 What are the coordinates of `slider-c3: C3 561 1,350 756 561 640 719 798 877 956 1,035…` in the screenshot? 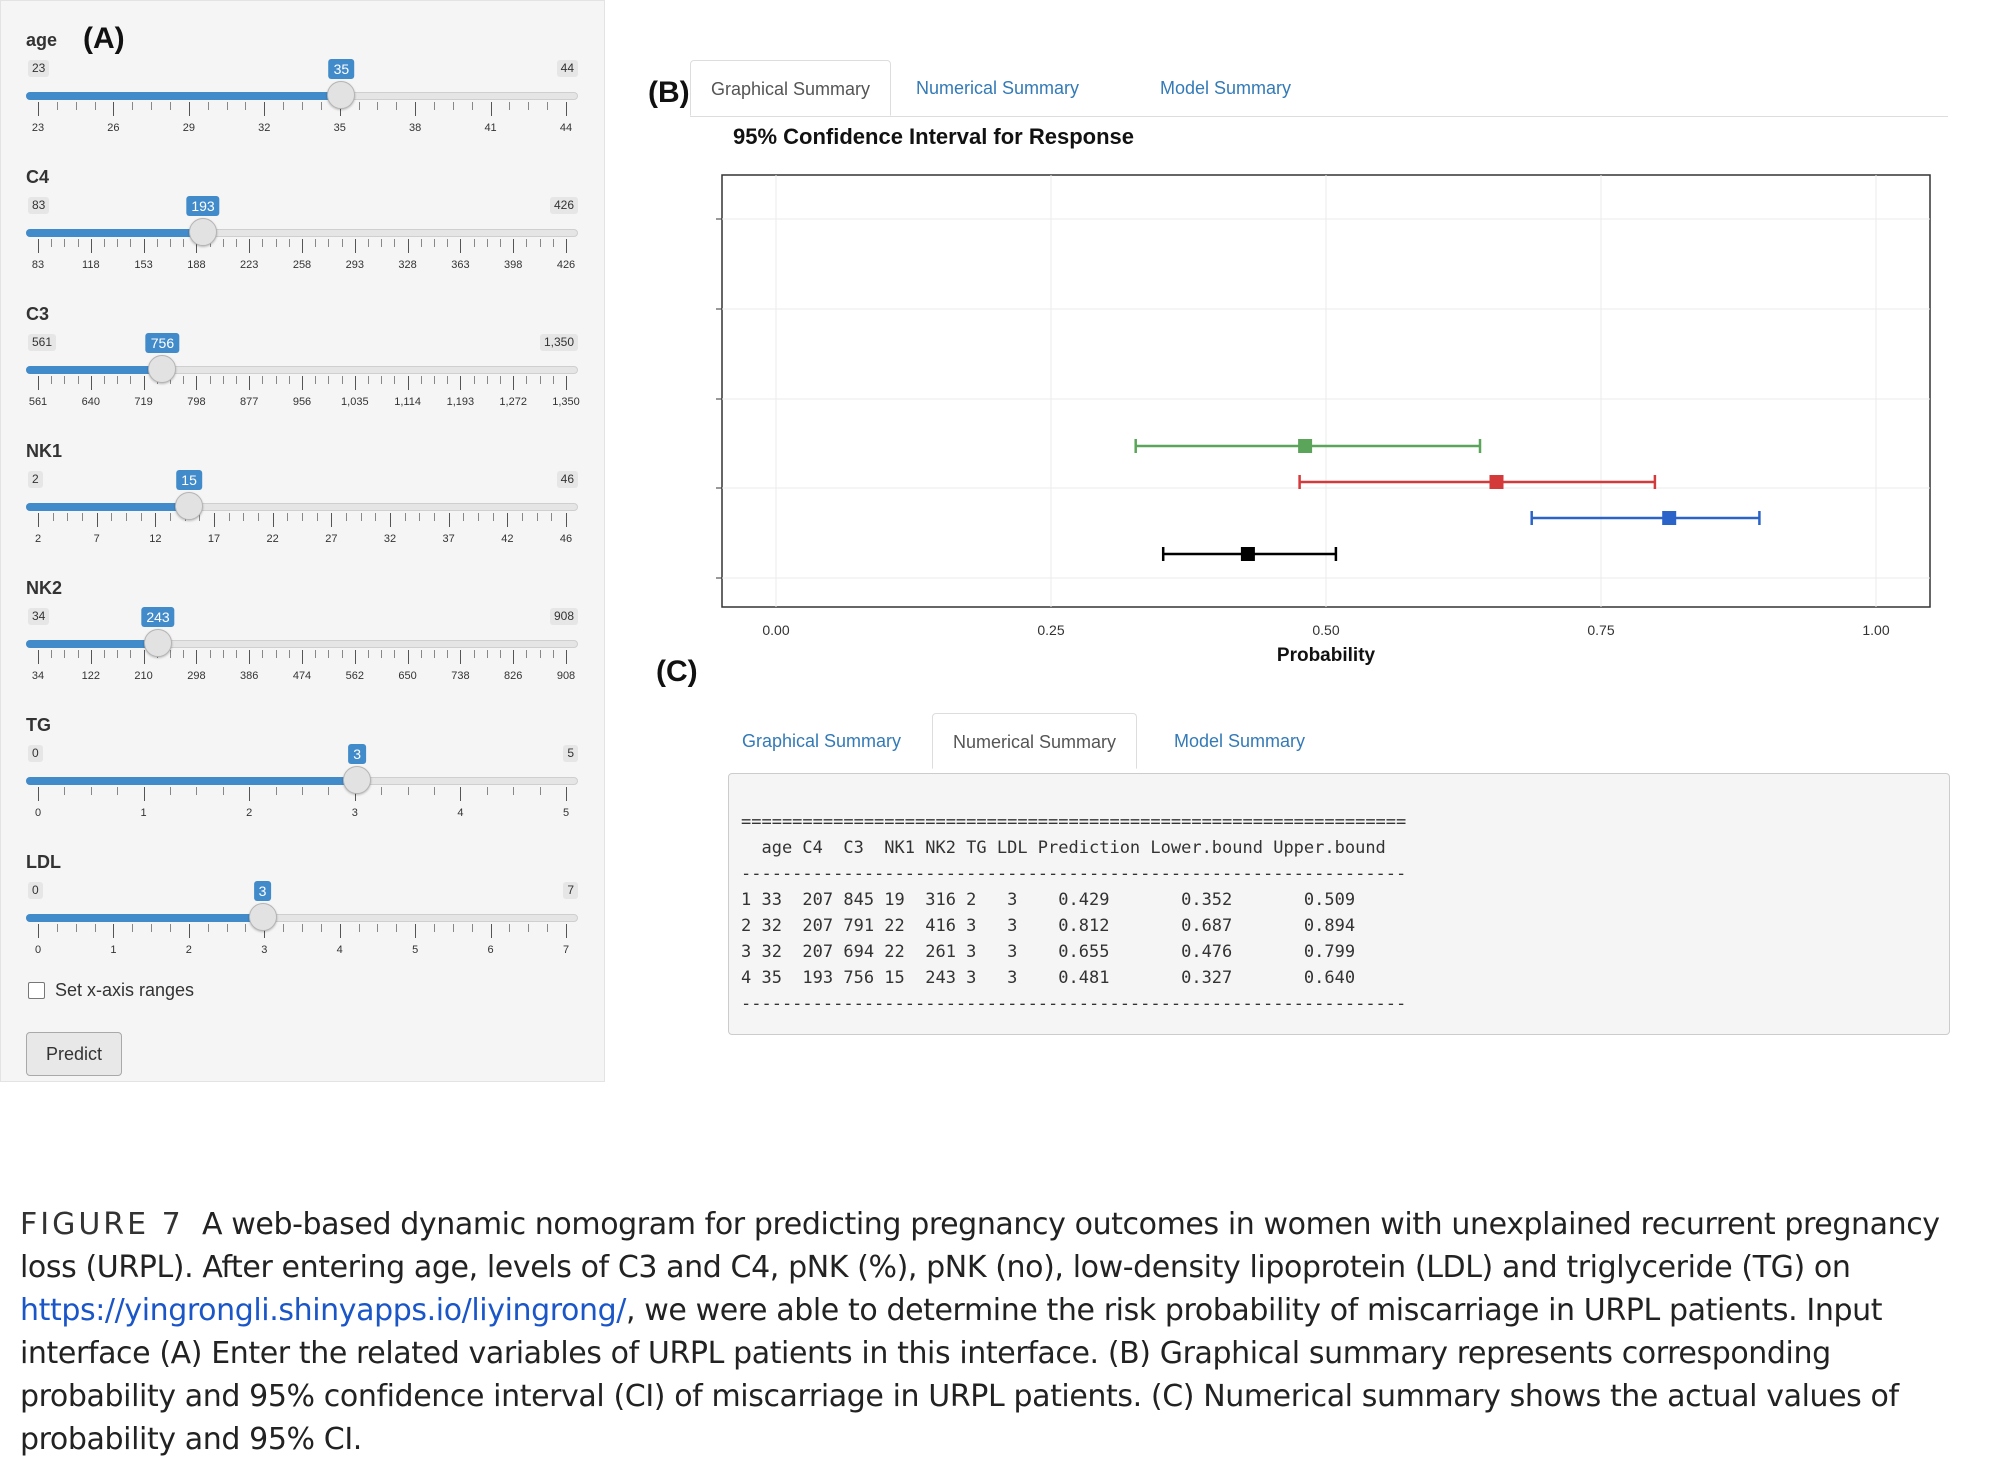 It's located at (303, 369).